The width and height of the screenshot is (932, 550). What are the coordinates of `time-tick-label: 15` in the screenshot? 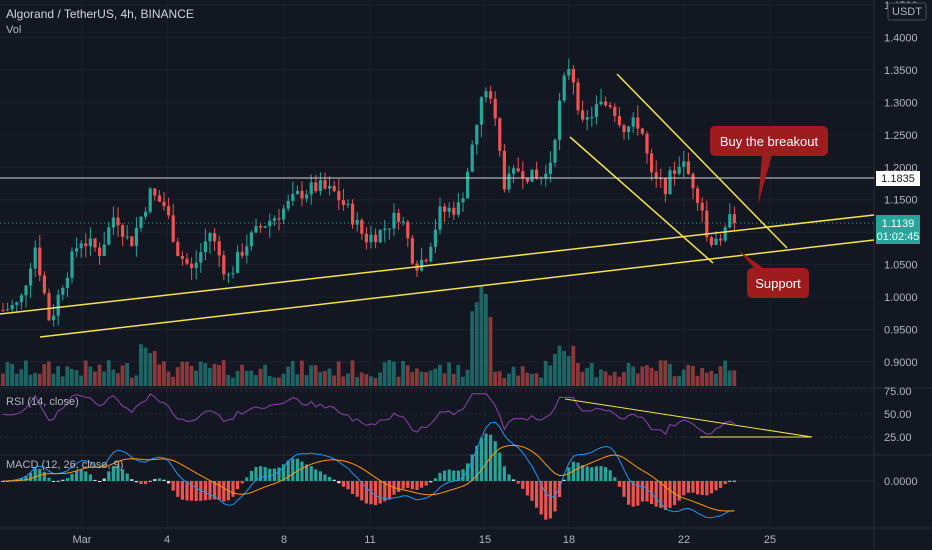 It's located at (485, 540).